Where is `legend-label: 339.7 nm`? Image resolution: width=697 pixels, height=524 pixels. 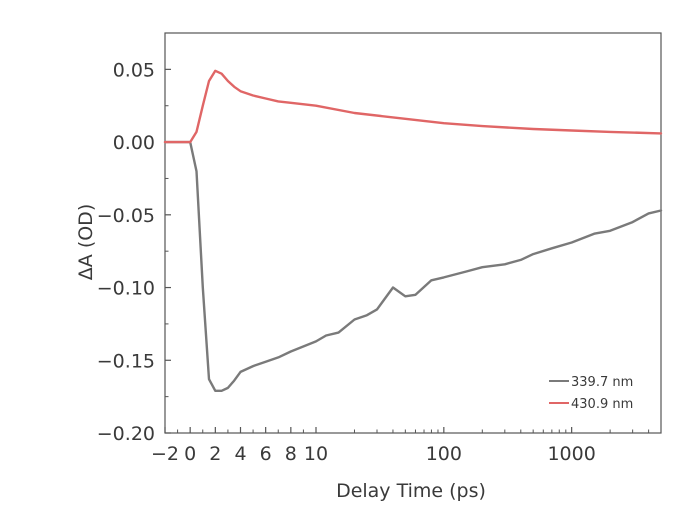
legend-label: 339.7 nm is located at coordinates (602, 382).